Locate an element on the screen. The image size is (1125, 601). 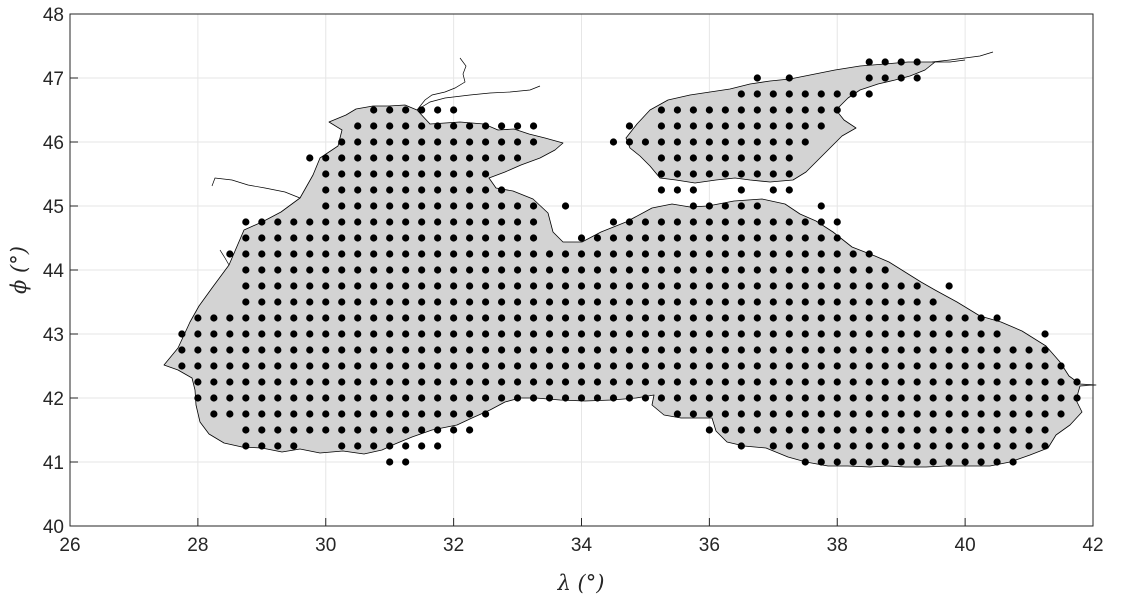
river-bug is located at coordinates (478, 98).